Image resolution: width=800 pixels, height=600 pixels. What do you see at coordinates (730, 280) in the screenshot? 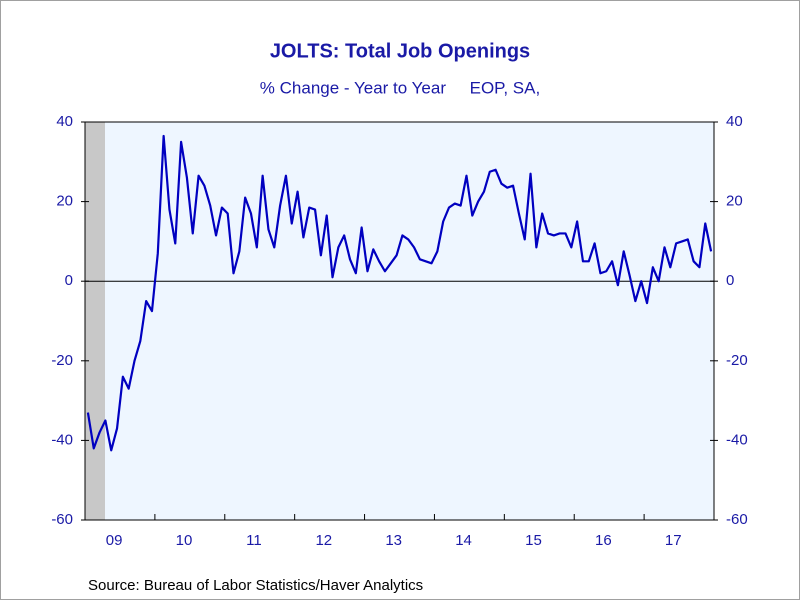
I see `y2-tick-label: 0` at bounding box center [730, 280].